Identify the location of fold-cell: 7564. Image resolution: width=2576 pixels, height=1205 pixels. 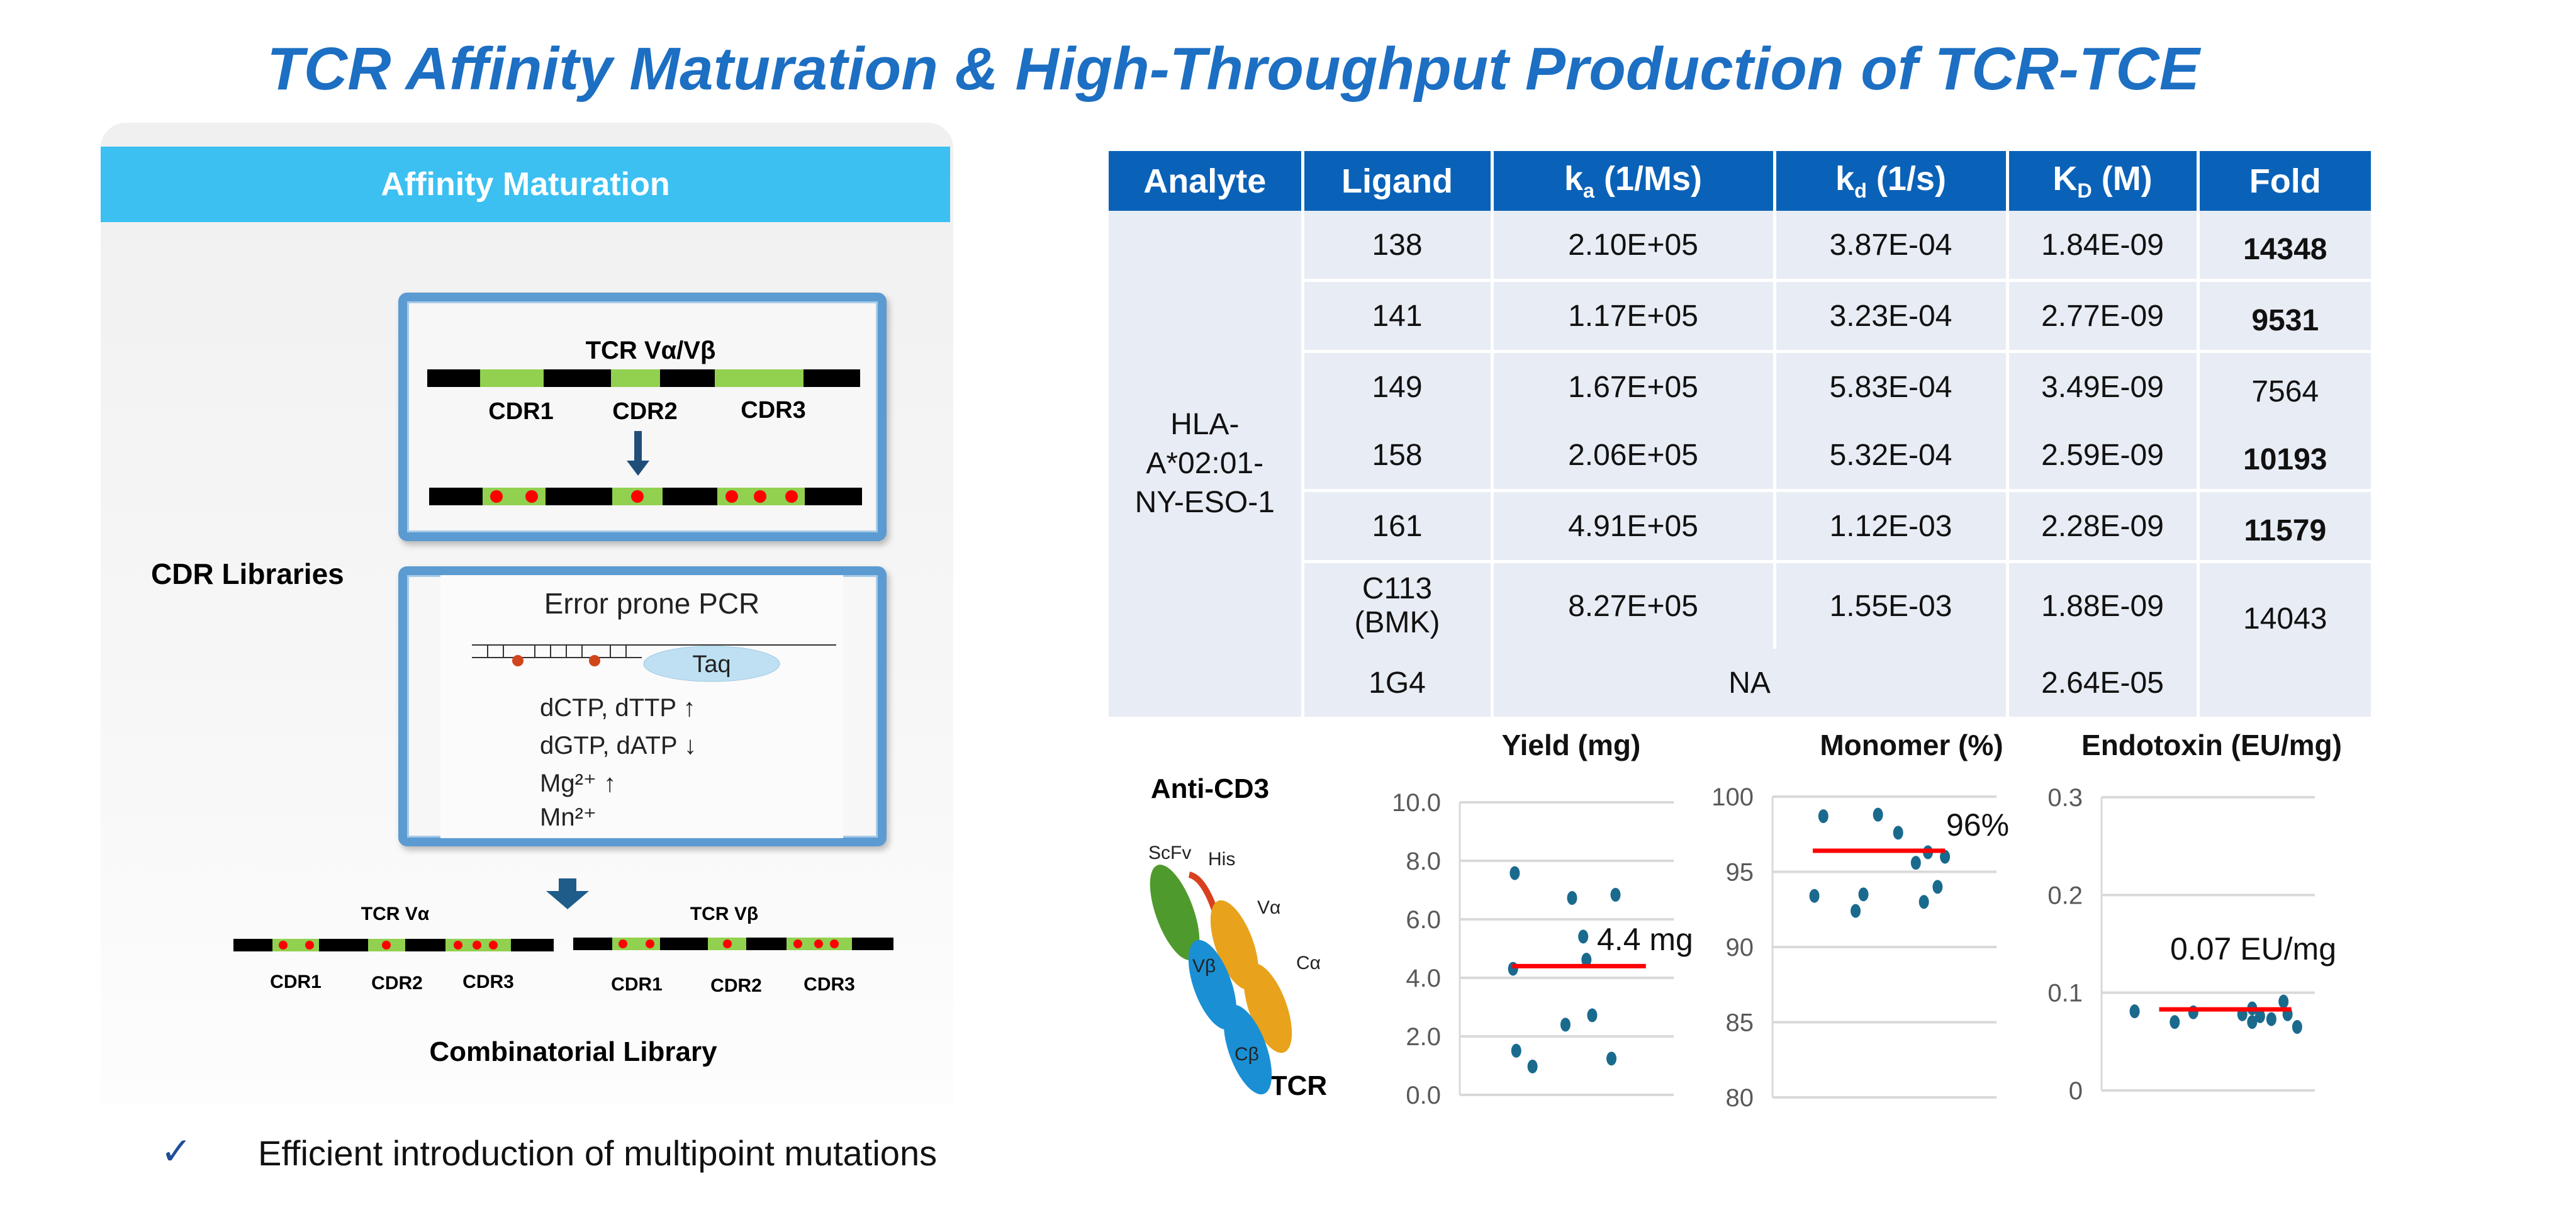
(2284, 386).